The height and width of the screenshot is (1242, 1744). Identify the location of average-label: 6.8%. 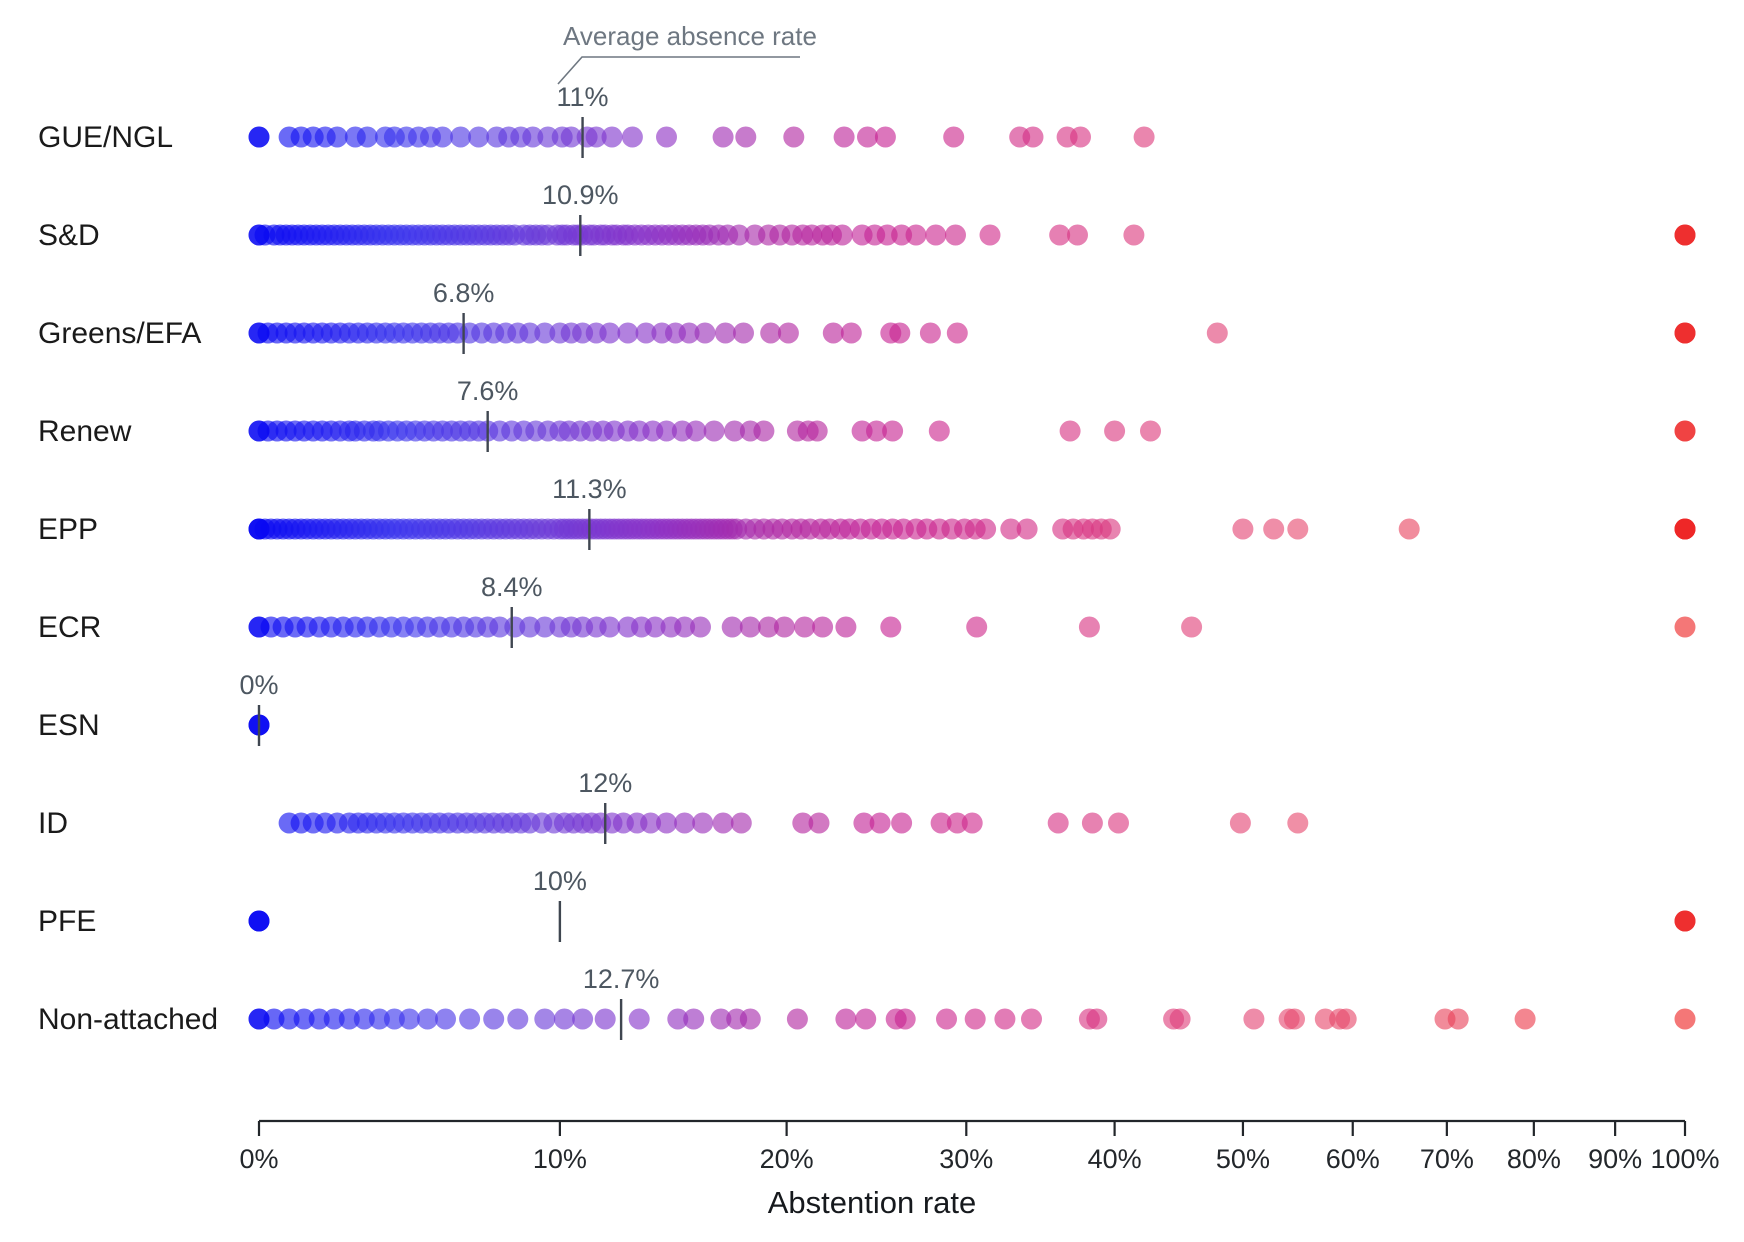
(464, 293).